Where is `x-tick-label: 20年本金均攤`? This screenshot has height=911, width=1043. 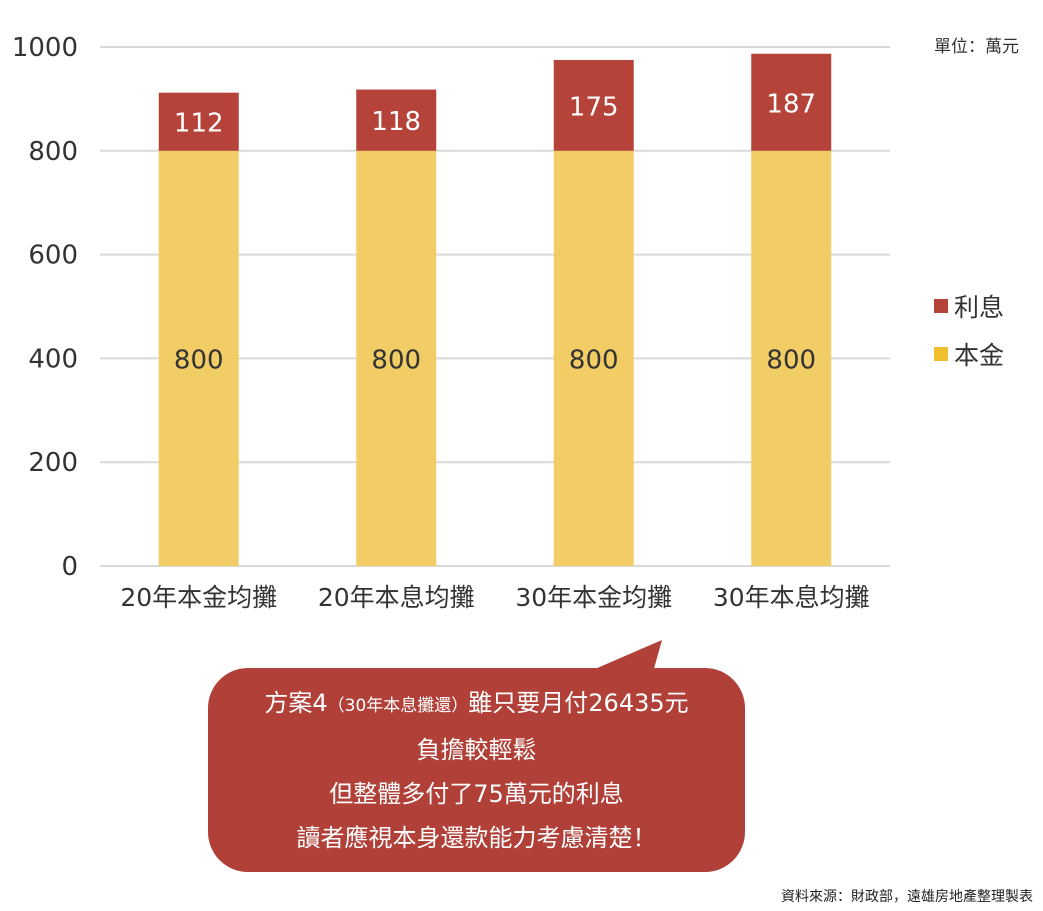
x-tick-label: 20年本金均攤 is located at coordinates (198, 597).